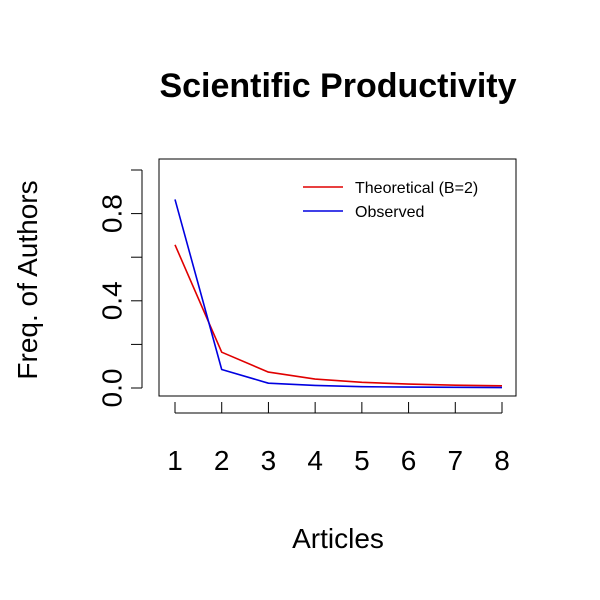  I want to click on y-tick-label: 0.0, so click(112, 388).